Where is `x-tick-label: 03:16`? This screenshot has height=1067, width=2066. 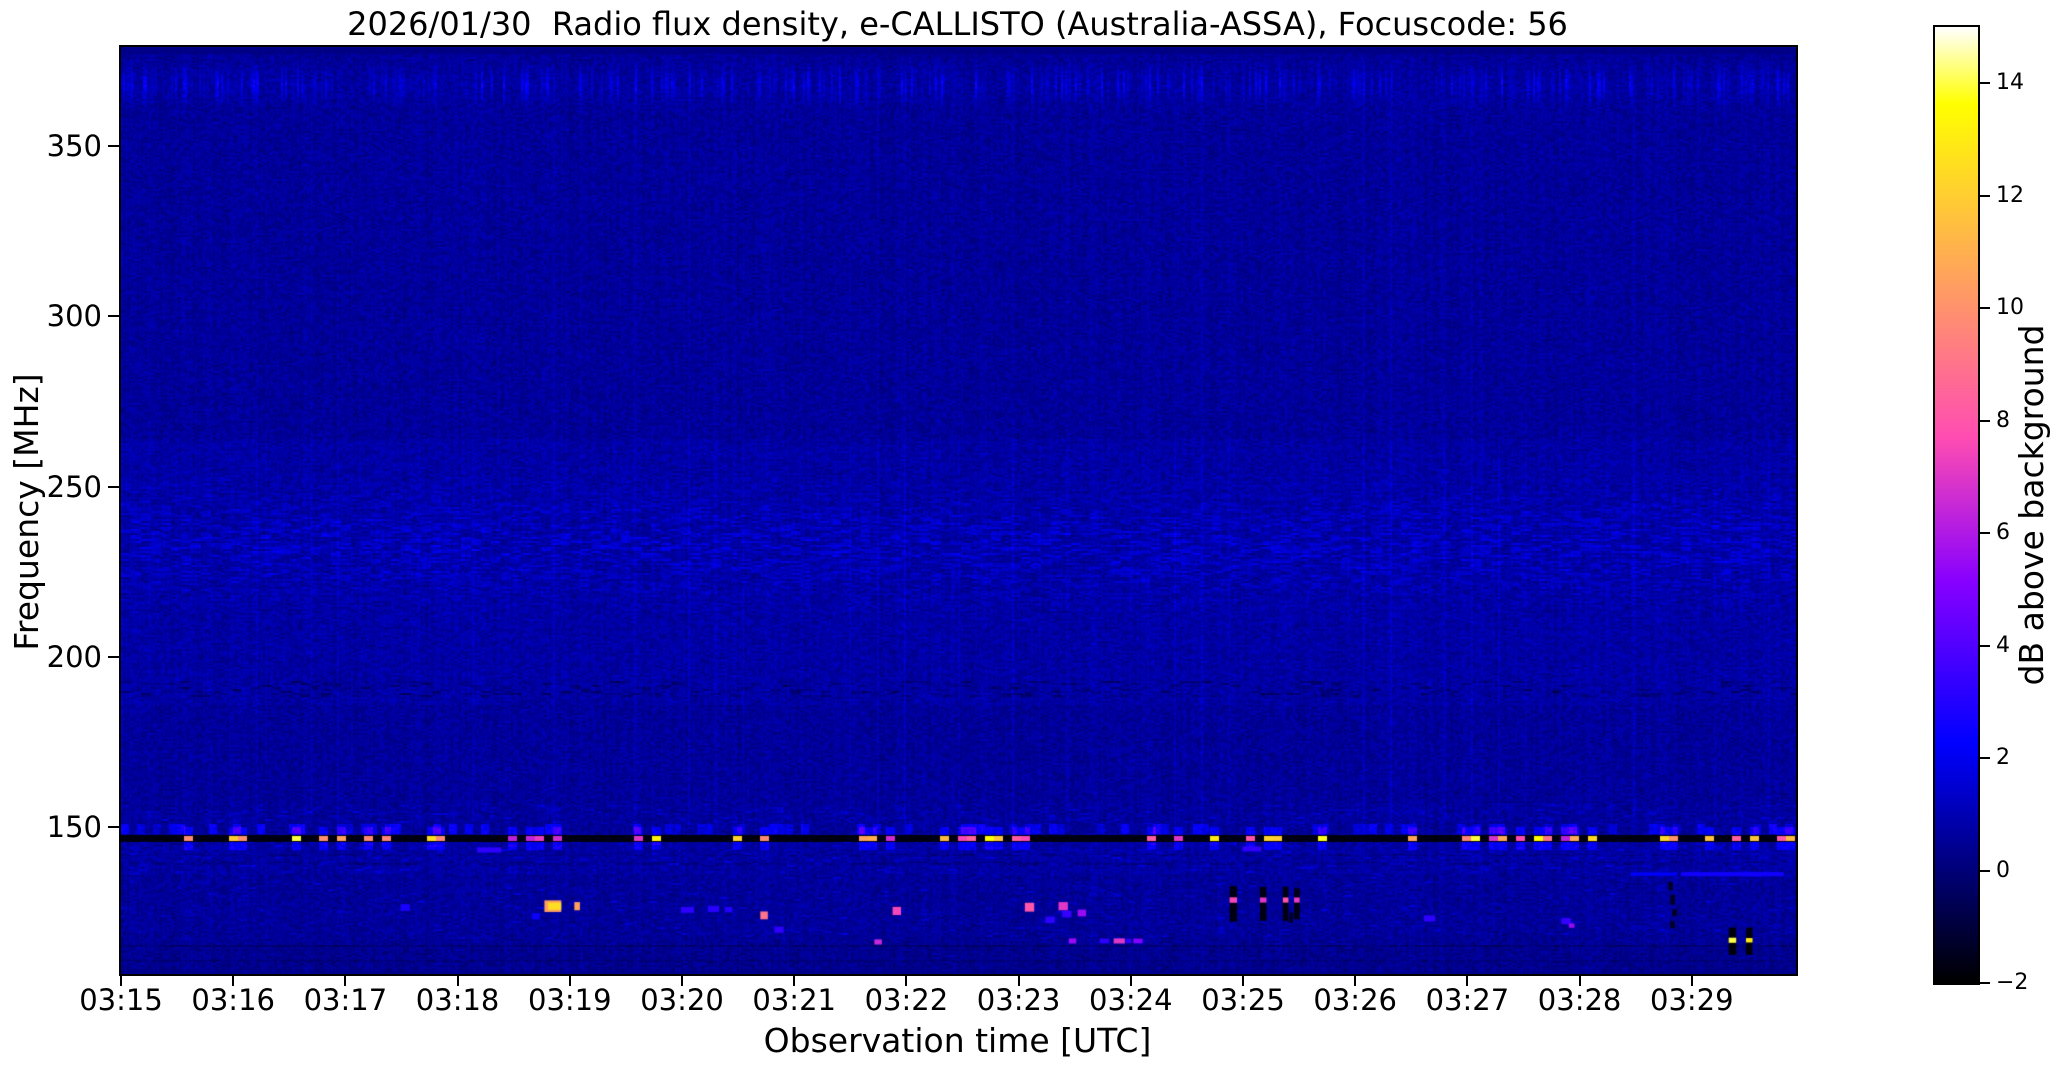 x-tick-label: 03:16 is located at coordinates (233, 1000).